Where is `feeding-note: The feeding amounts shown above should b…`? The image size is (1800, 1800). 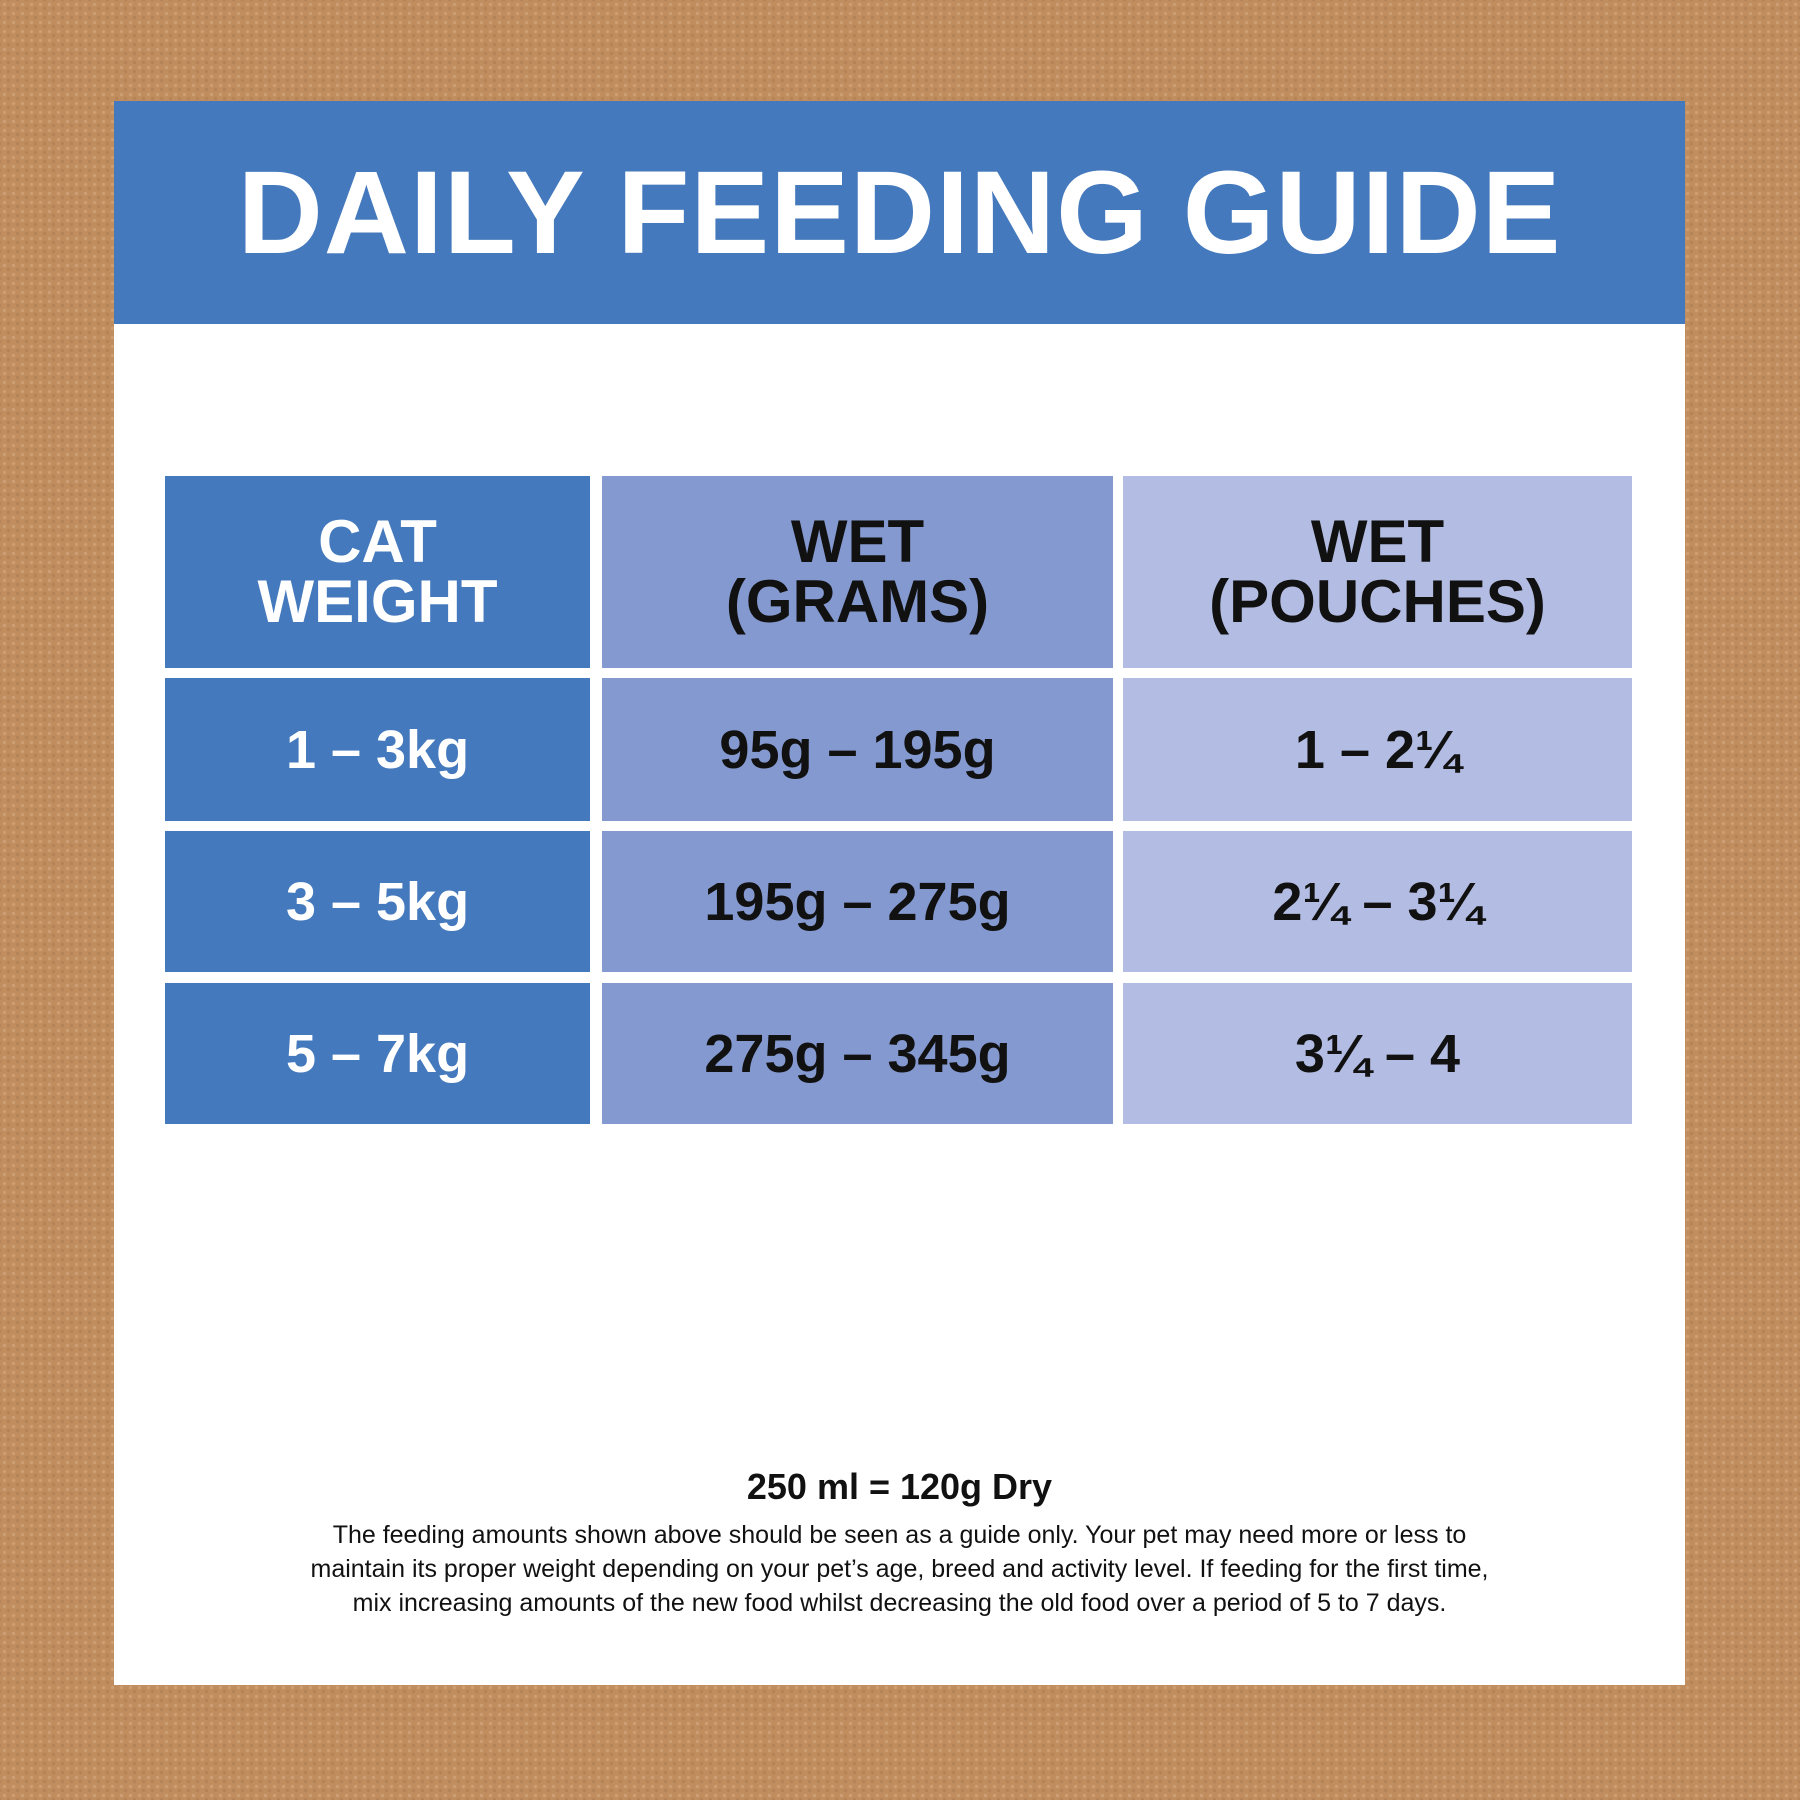 feeding-note: The feeding amounts shown above should b… is located at coordinates (899, 1569).